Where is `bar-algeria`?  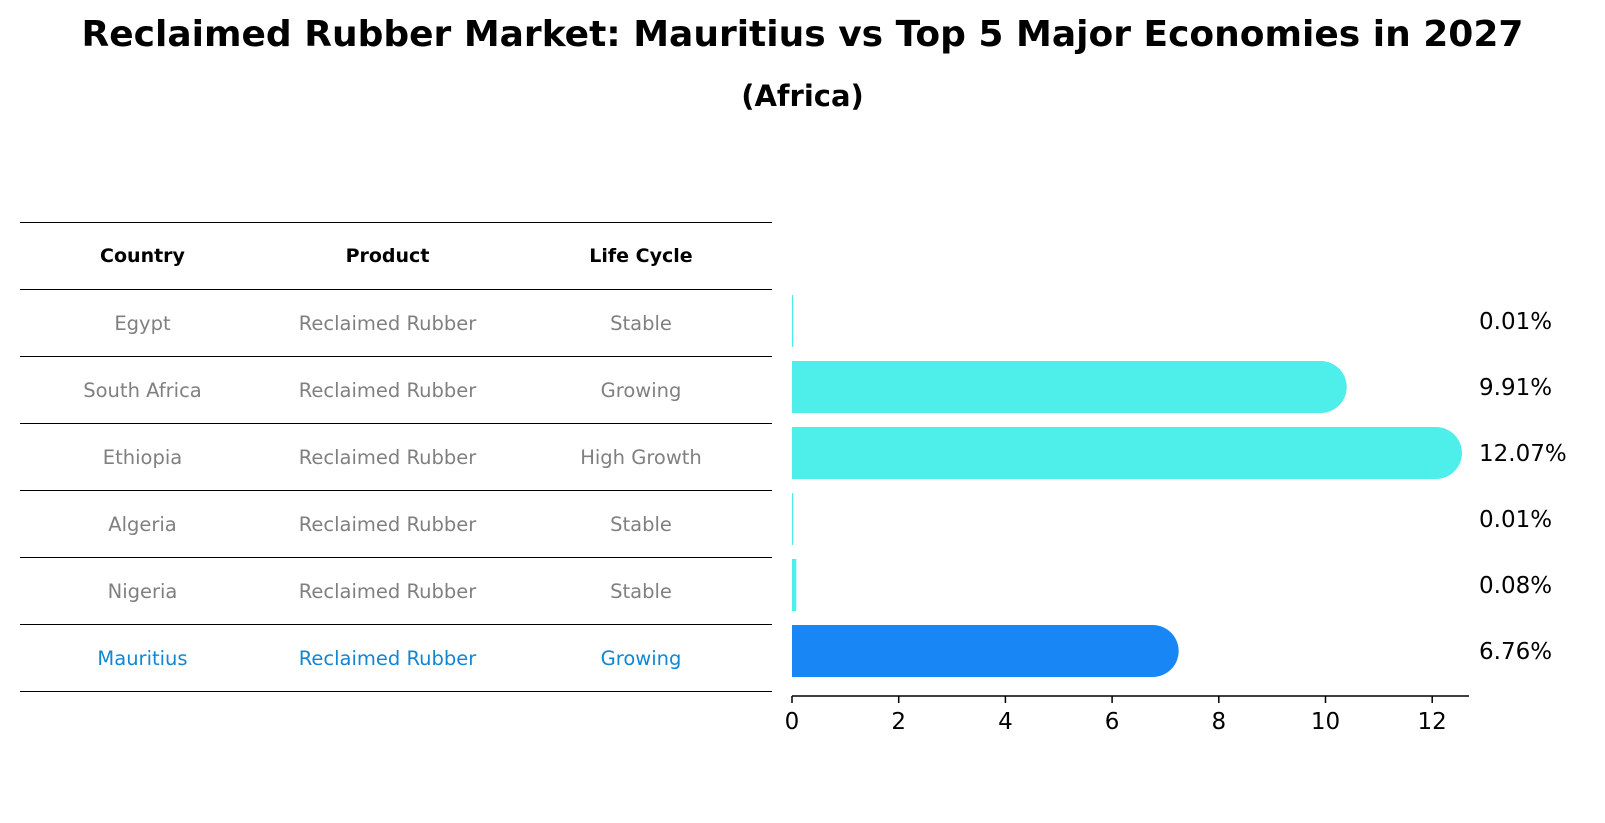
bar-algeria is located at coordinates (793, 519).